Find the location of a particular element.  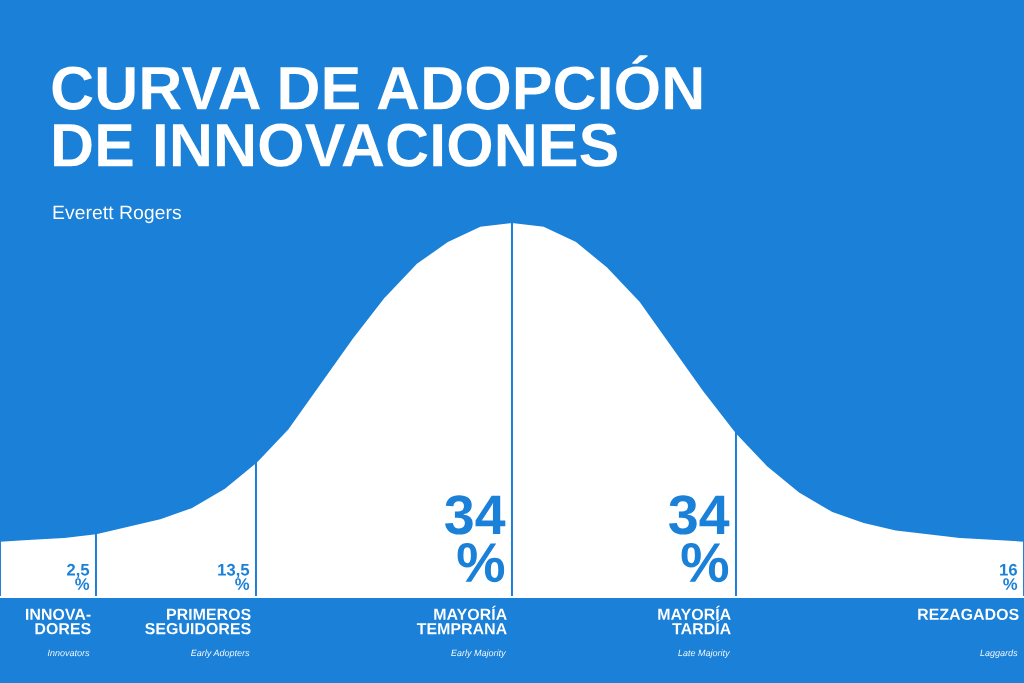

series-label: MAYORÍA TEMPRANA is located at coordinates (461, 620).